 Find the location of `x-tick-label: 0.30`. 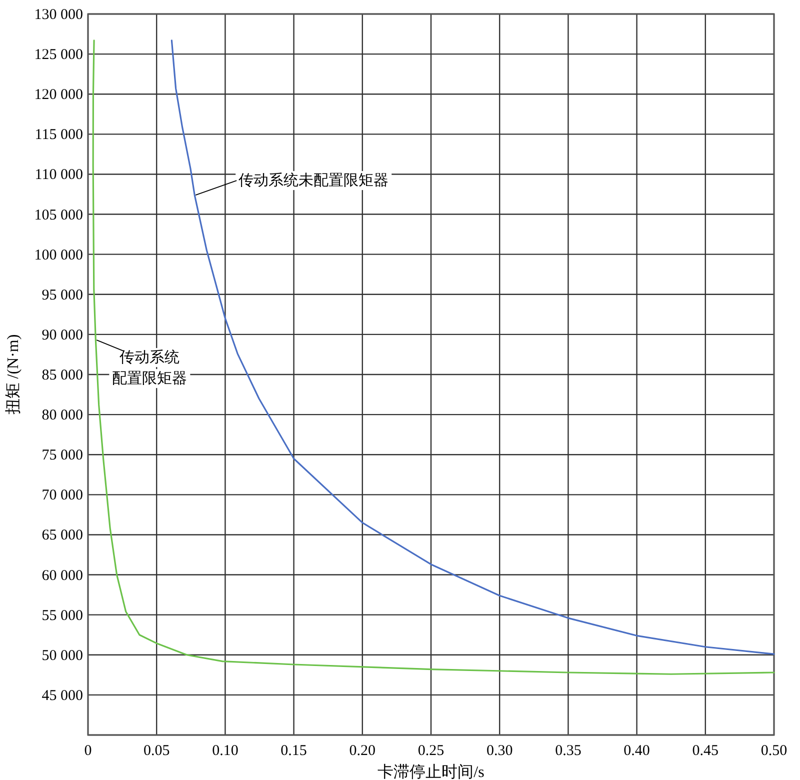

x-tick-label: 0.30 is located at coordinates (499, 751).